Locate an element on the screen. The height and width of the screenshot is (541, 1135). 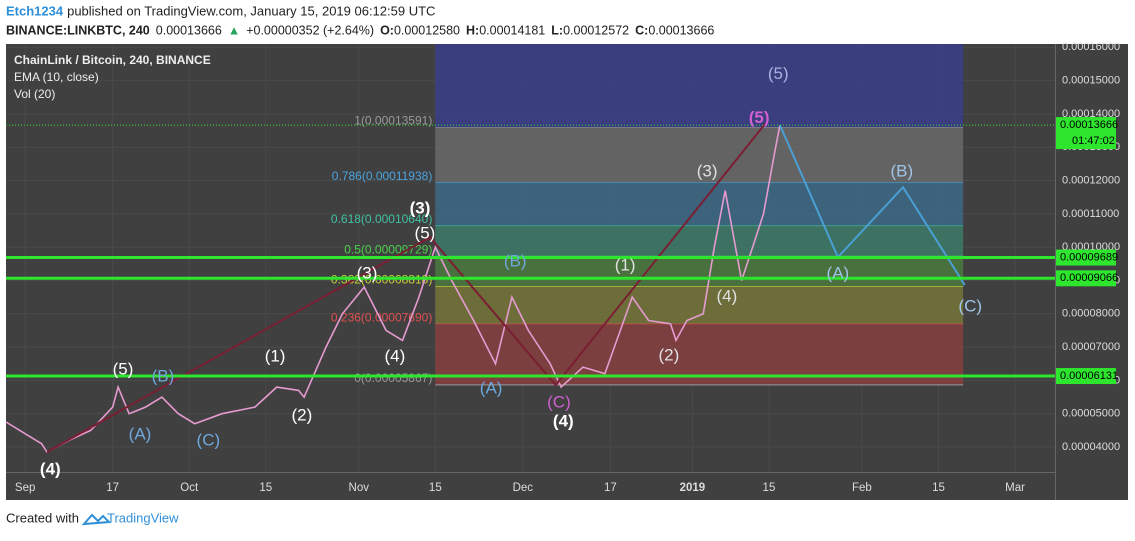
y-tick-label: 0.00016000 is located at coordinates (1091, 47).